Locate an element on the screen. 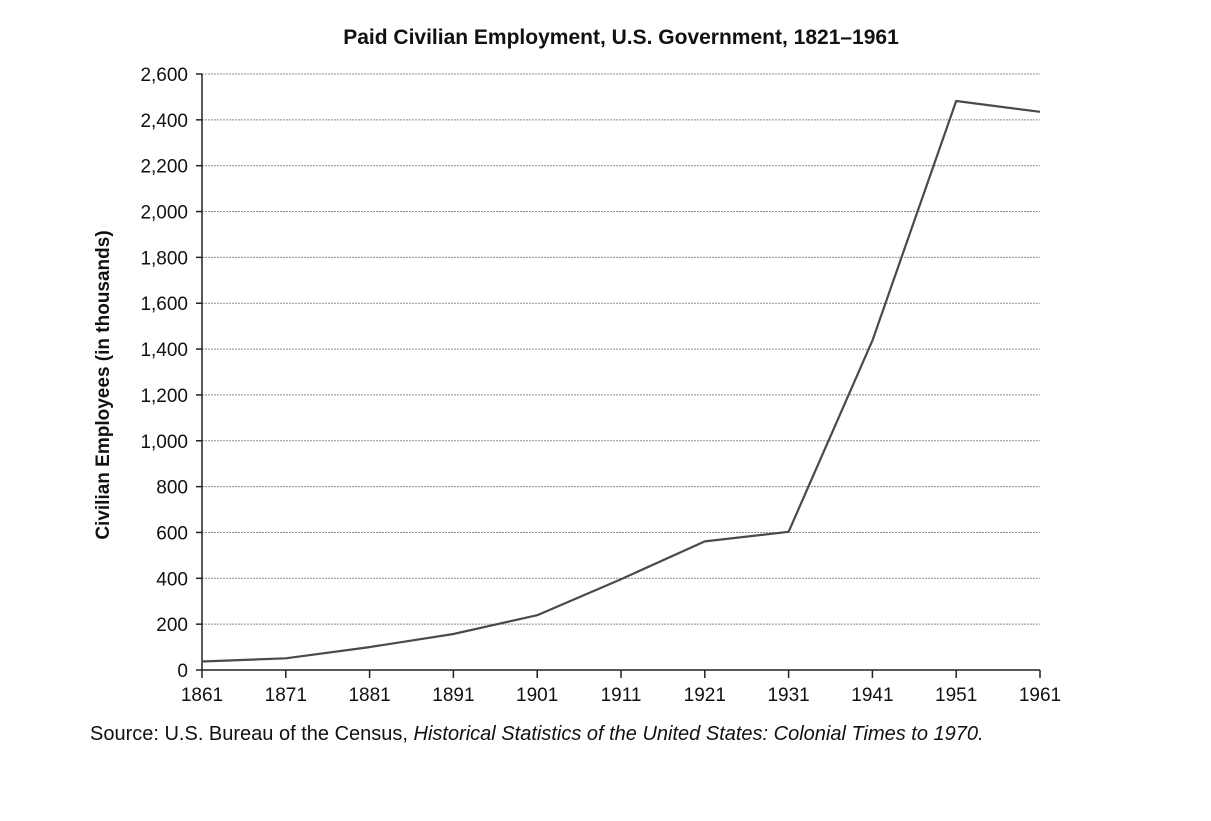 Image resolution: width=1211 pixels, height=821 pixels. x-tick-label: 1911 is located at coordinates (621, 695).